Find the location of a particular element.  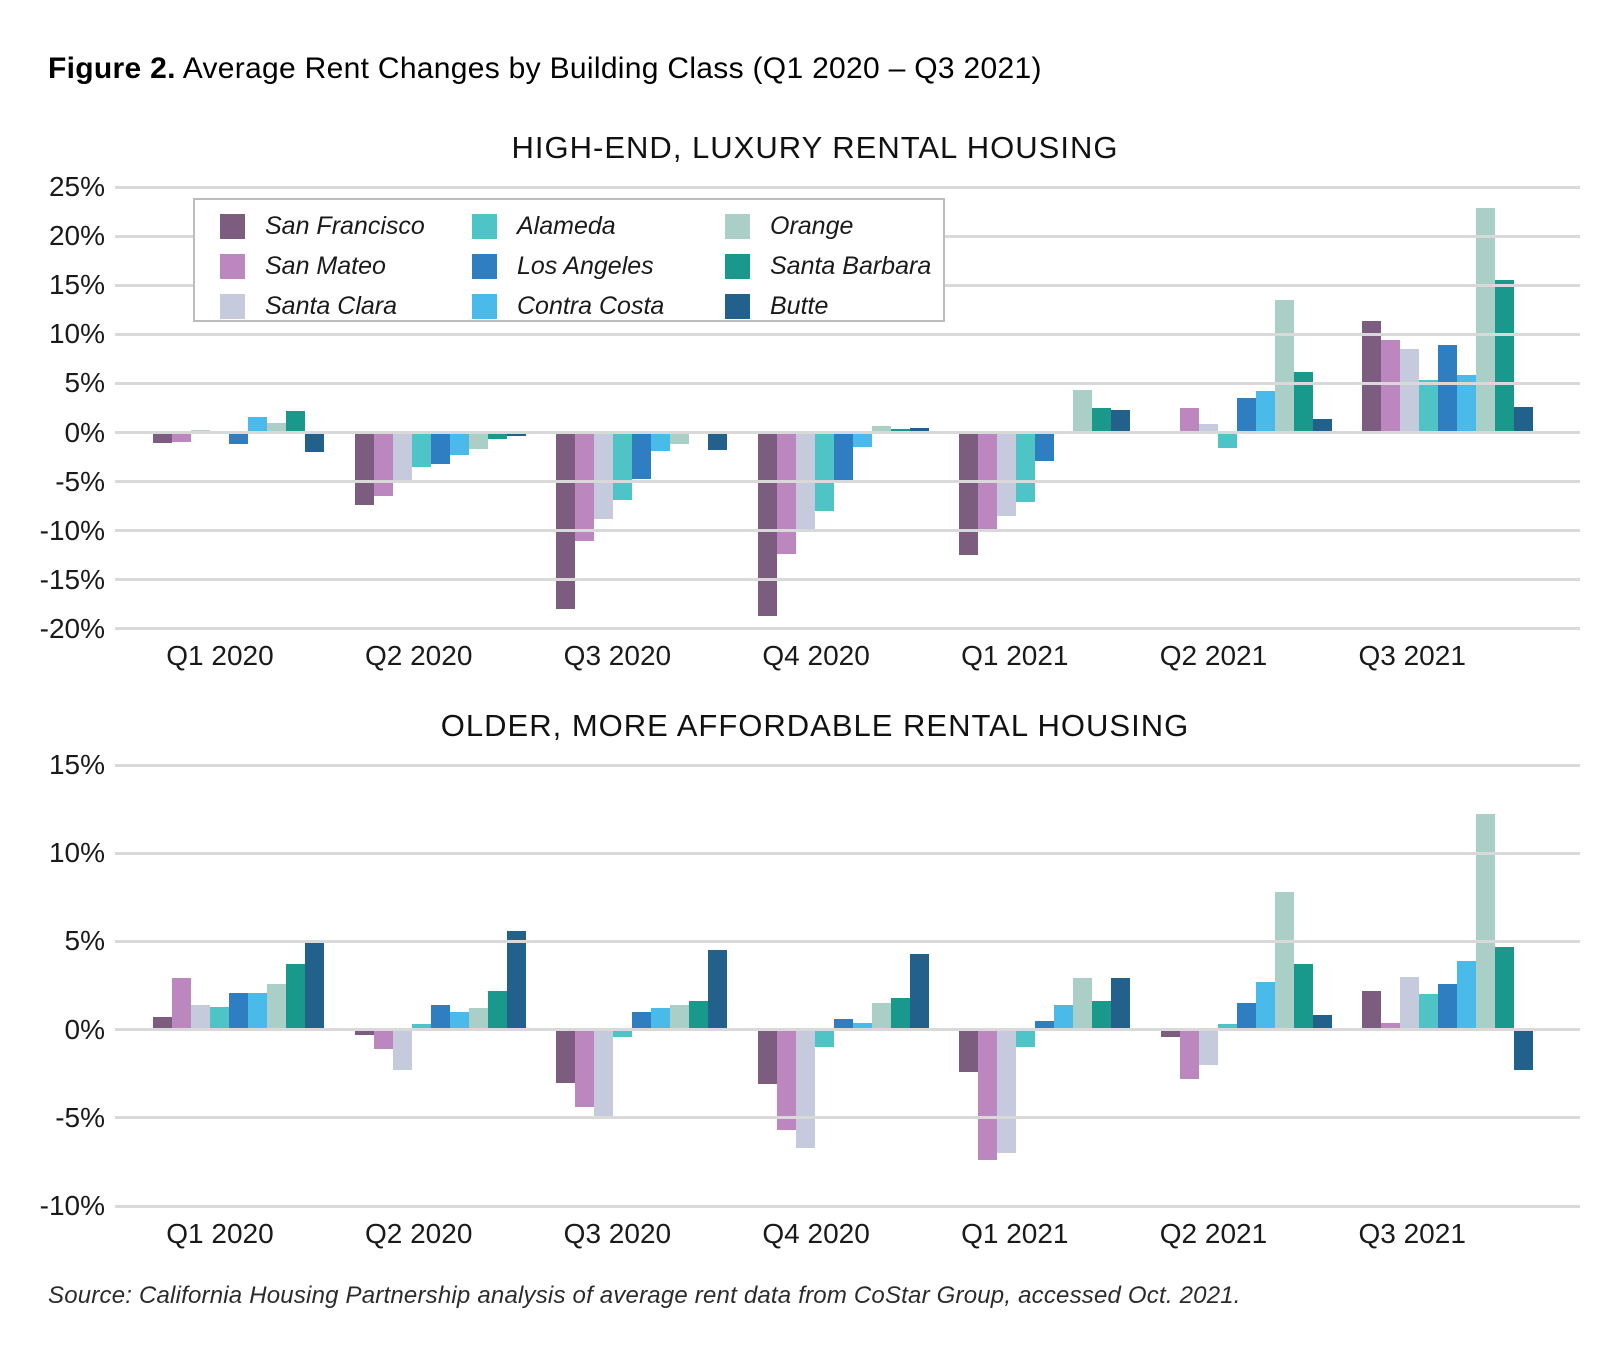

legend-label: San Francisco is located at coordinates (345, 226).